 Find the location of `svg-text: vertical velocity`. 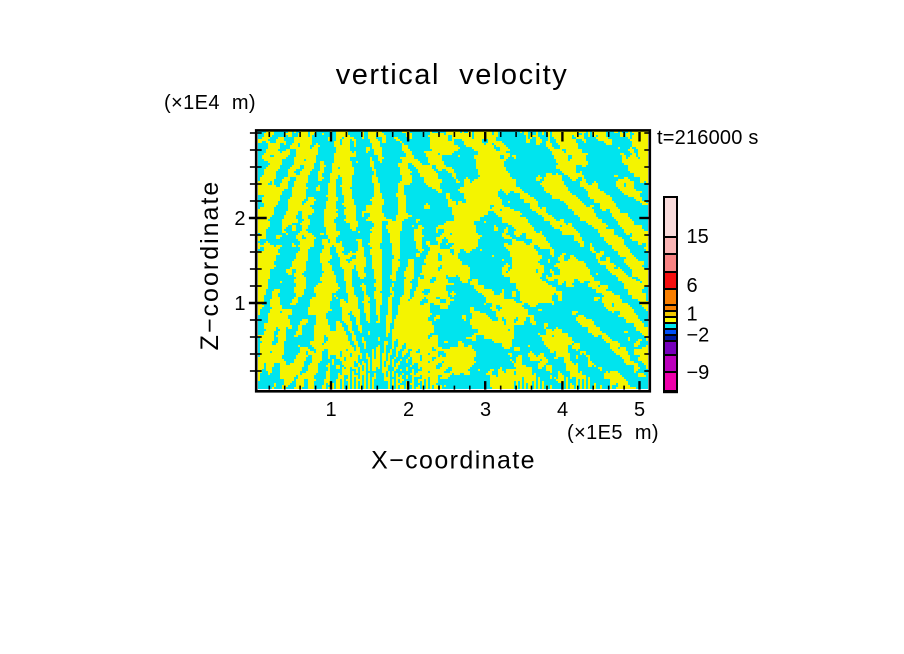

svg-text: vertical velocity is located at coordinates (452, 75).